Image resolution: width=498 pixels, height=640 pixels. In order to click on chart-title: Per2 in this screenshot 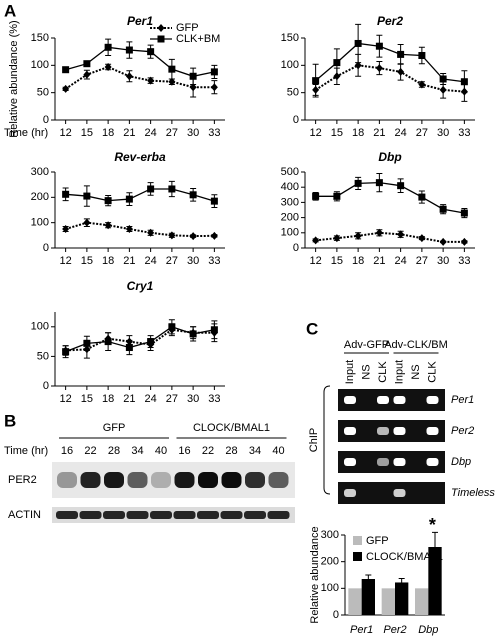, I will do `click(390, 21)`.